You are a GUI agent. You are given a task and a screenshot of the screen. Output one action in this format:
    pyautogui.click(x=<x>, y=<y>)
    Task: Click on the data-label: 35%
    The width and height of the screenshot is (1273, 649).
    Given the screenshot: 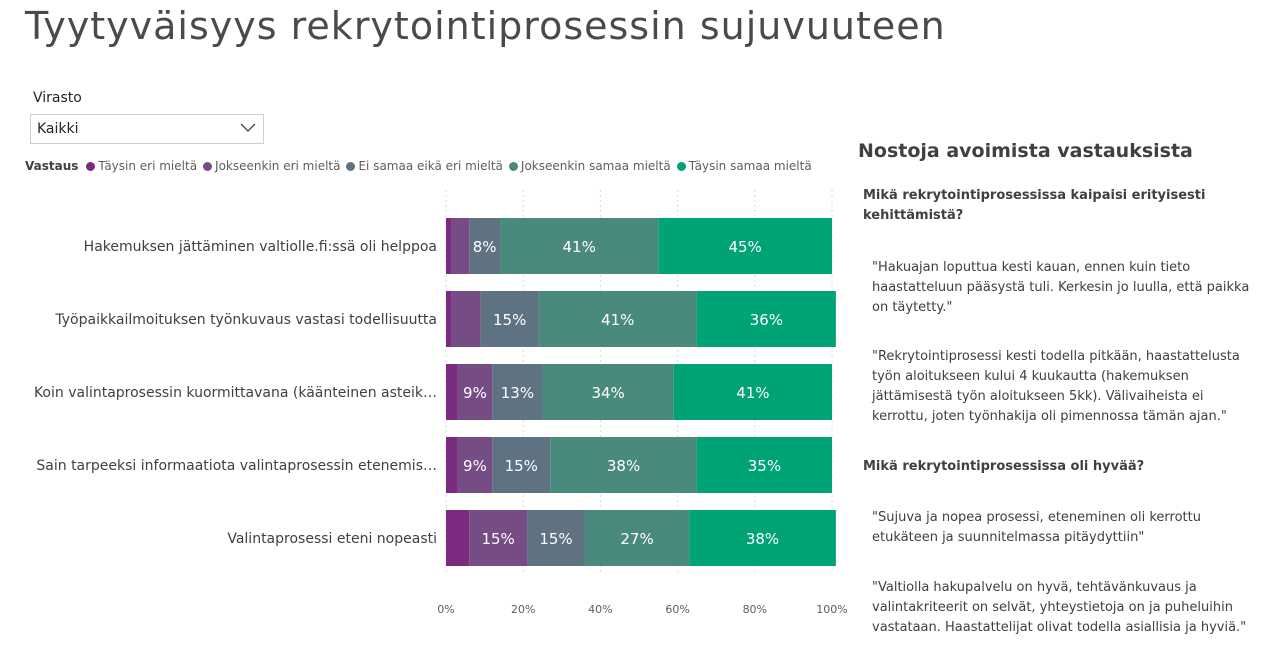 What is the action you would take?
    pyautogui.click(x=764, y=466)
    